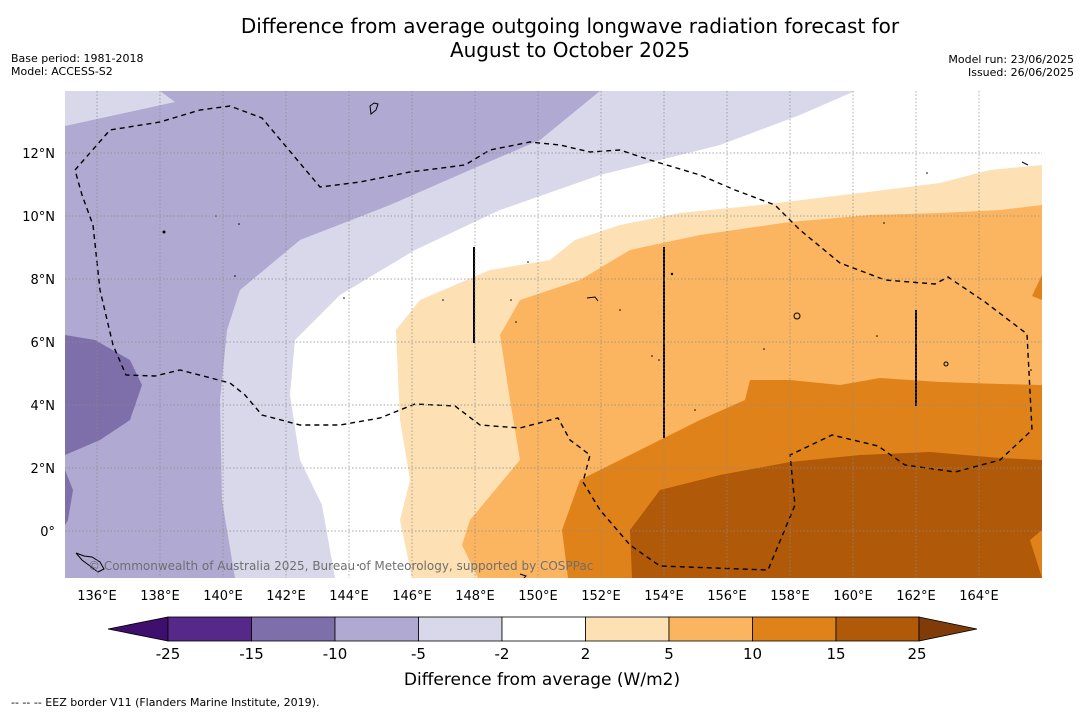 The image size is (1085, 713). I want to click on band-minus15-minus10-small, so click(69, 497).